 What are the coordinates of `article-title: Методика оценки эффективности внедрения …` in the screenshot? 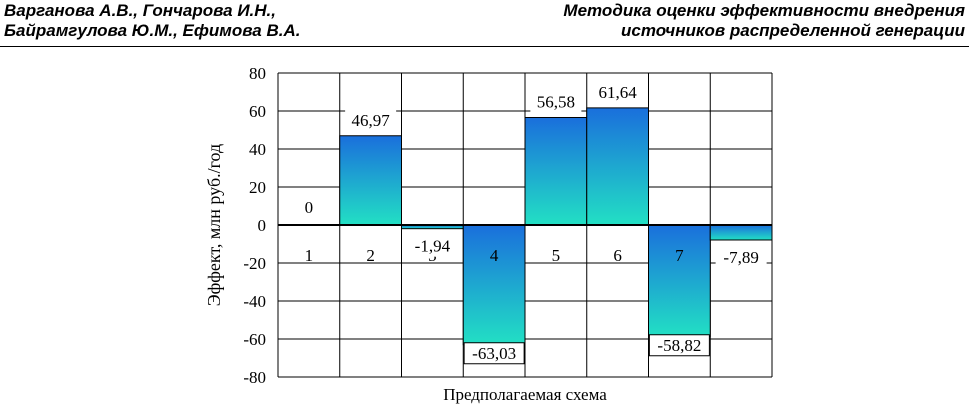 It's located at (764, 21).